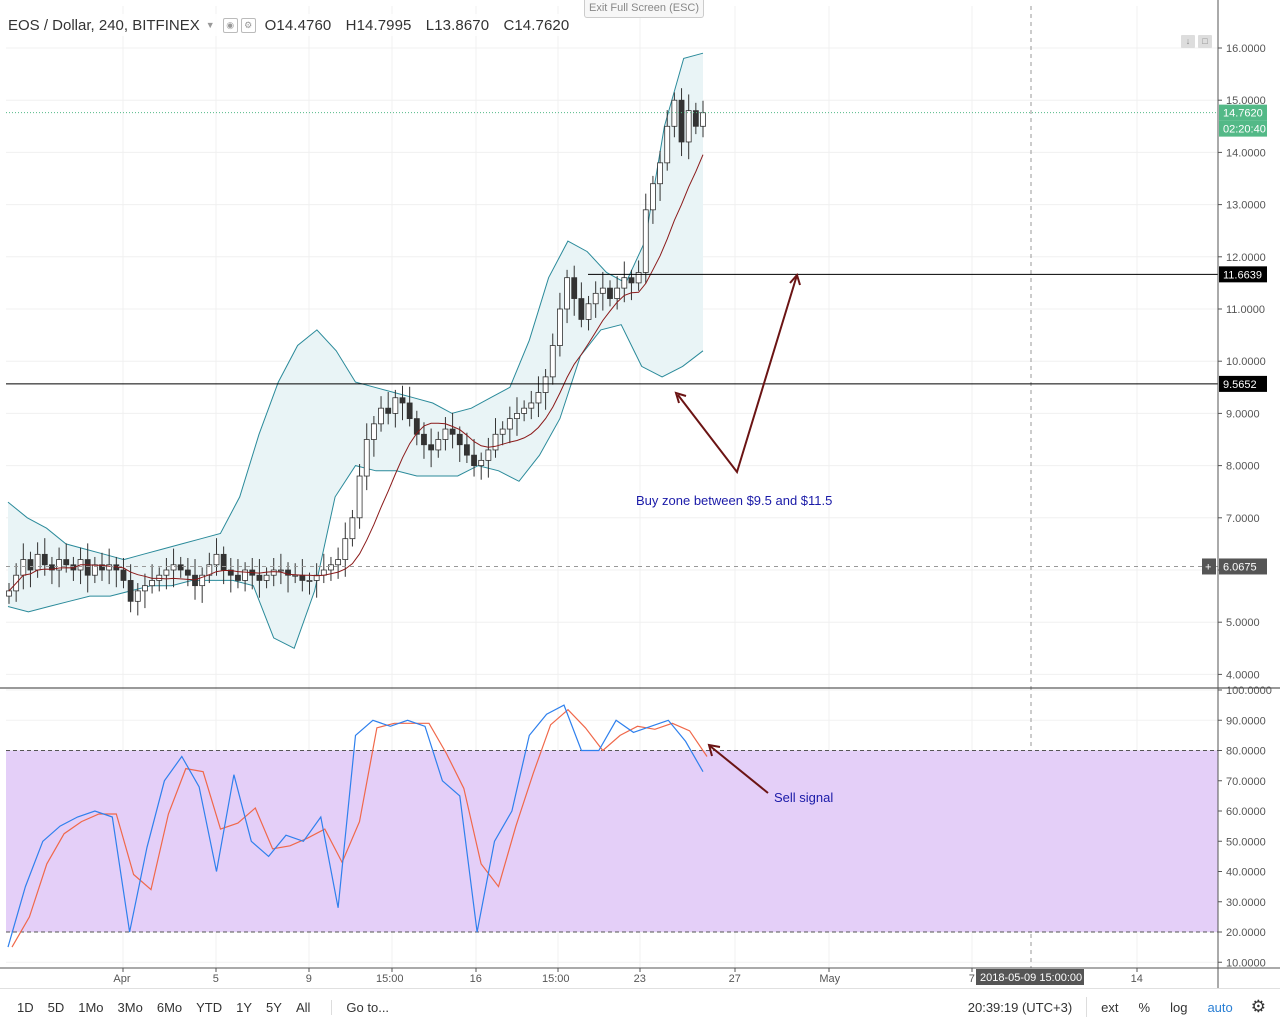 This screenshot has height=1025, width=1280. I want to click on osc-tick-label: 70.0000, so click(1246, 782).